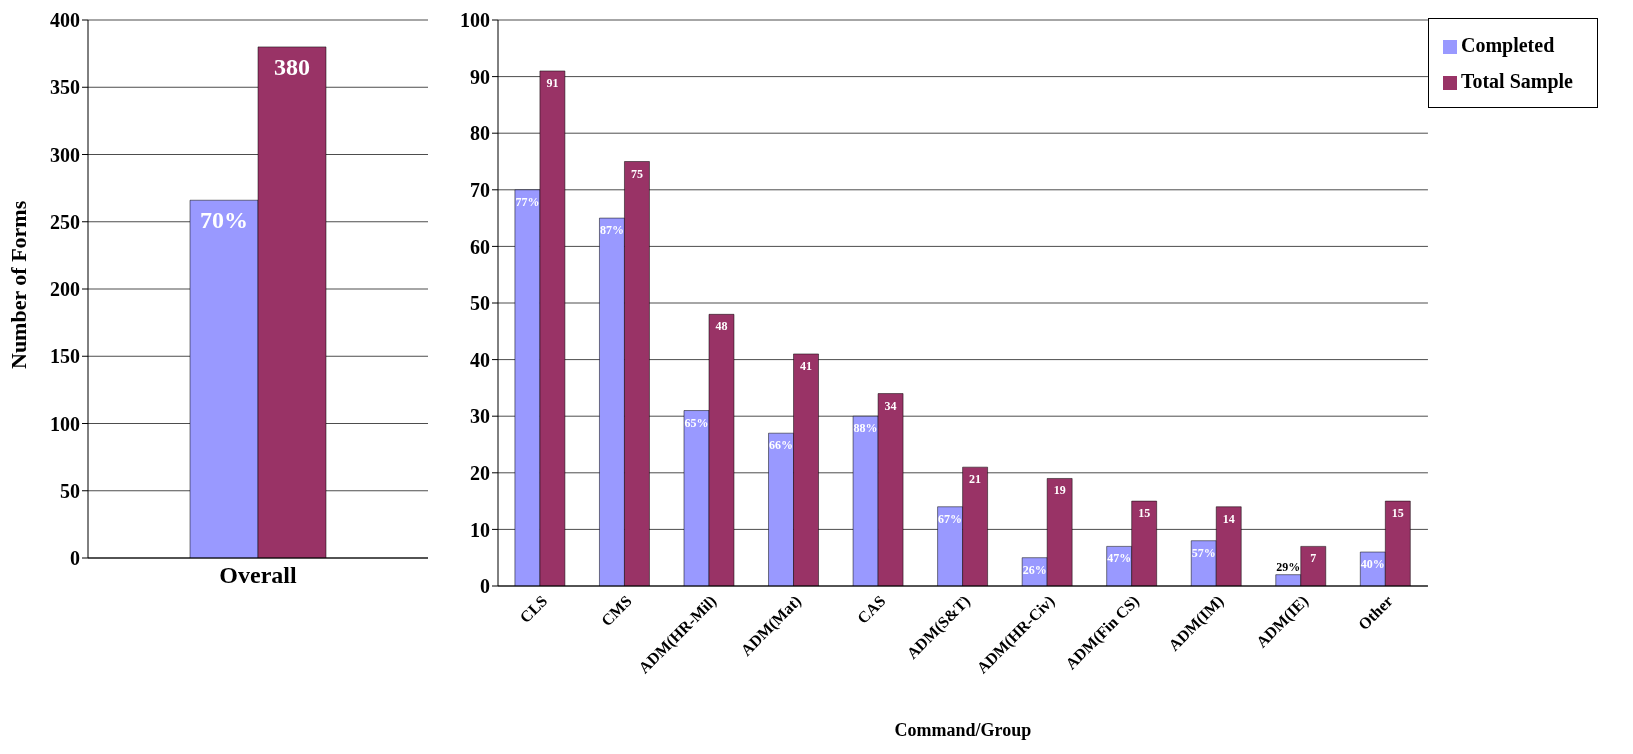 The image size is (1633, 754). I want to click on y-tick-label: 20, so click(480, 472).